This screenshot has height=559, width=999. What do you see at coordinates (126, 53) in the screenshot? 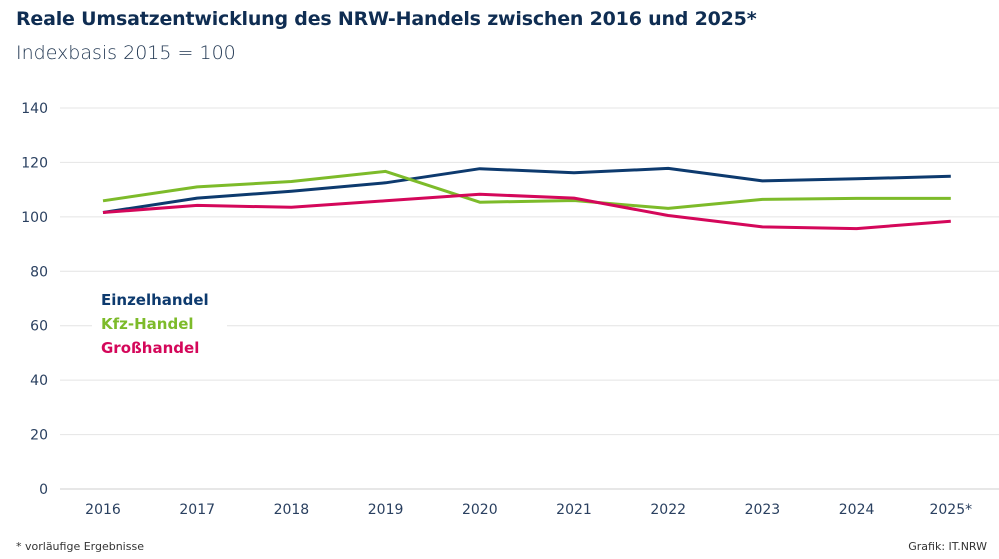
I see `chart-subtitle: Indexbasis 2015 = 100` at bounding box center [126, 53].